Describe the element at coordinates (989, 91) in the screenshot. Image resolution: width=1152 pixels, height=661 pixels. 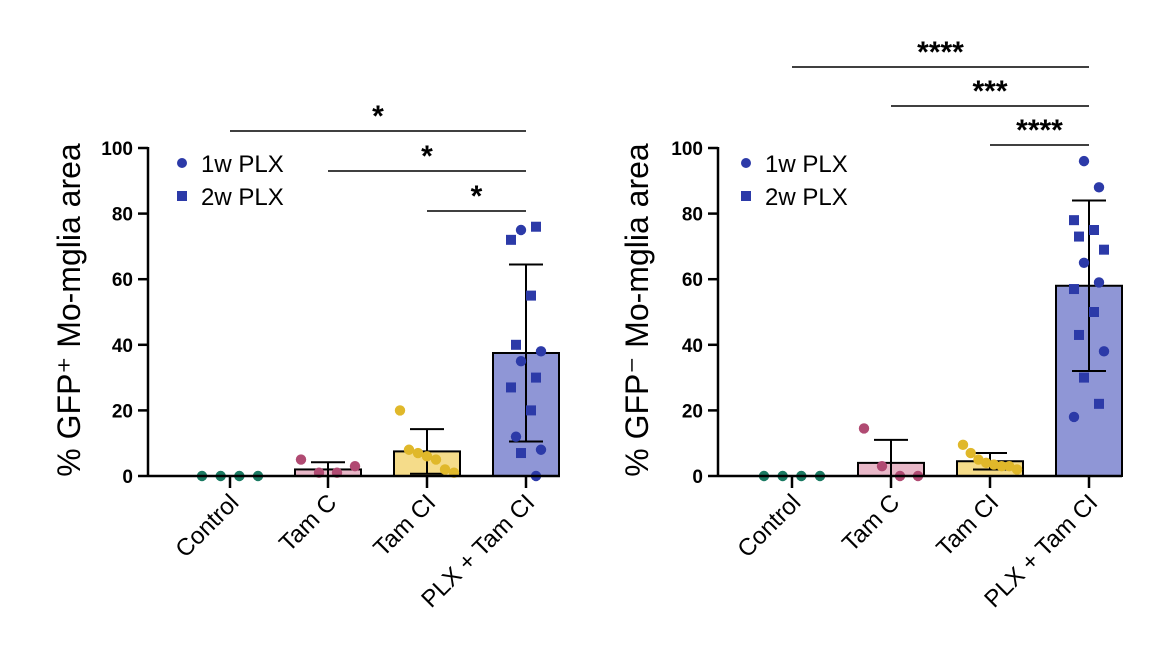
I see `significance-label-1: ***` at that location.